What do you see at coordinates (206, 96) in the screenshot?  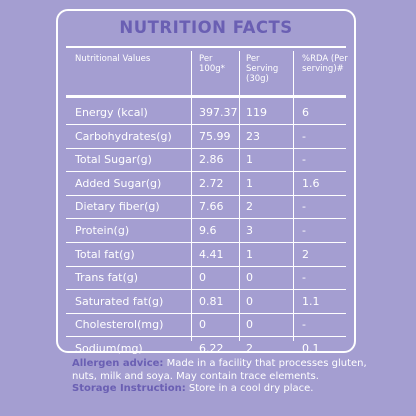 I see `header-divider` at bounding box center [206, 96].